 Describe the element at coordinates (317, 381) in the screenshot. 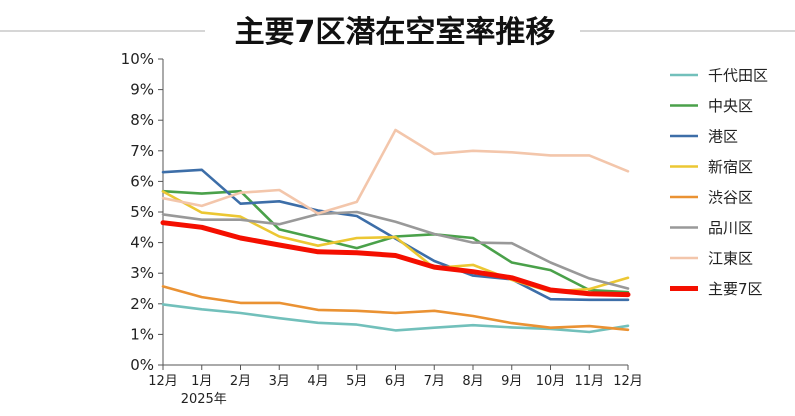

I see `x-tick-label: 4月` at that location.